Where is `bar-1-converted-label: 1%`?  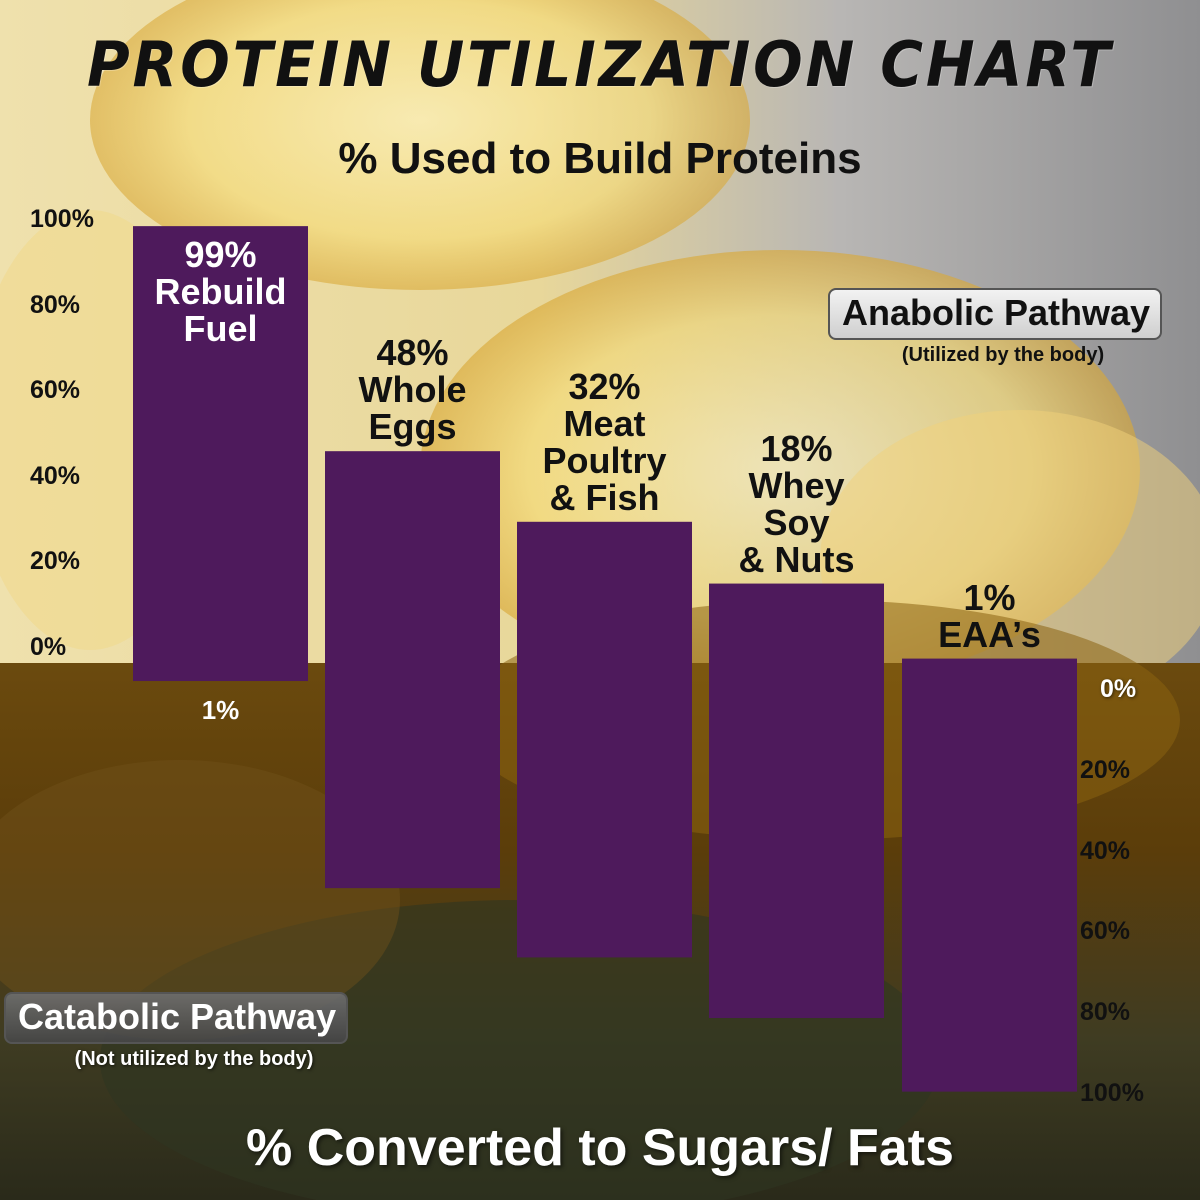 bar-1-converted-label: 1% is located at coordinates (220, 710).